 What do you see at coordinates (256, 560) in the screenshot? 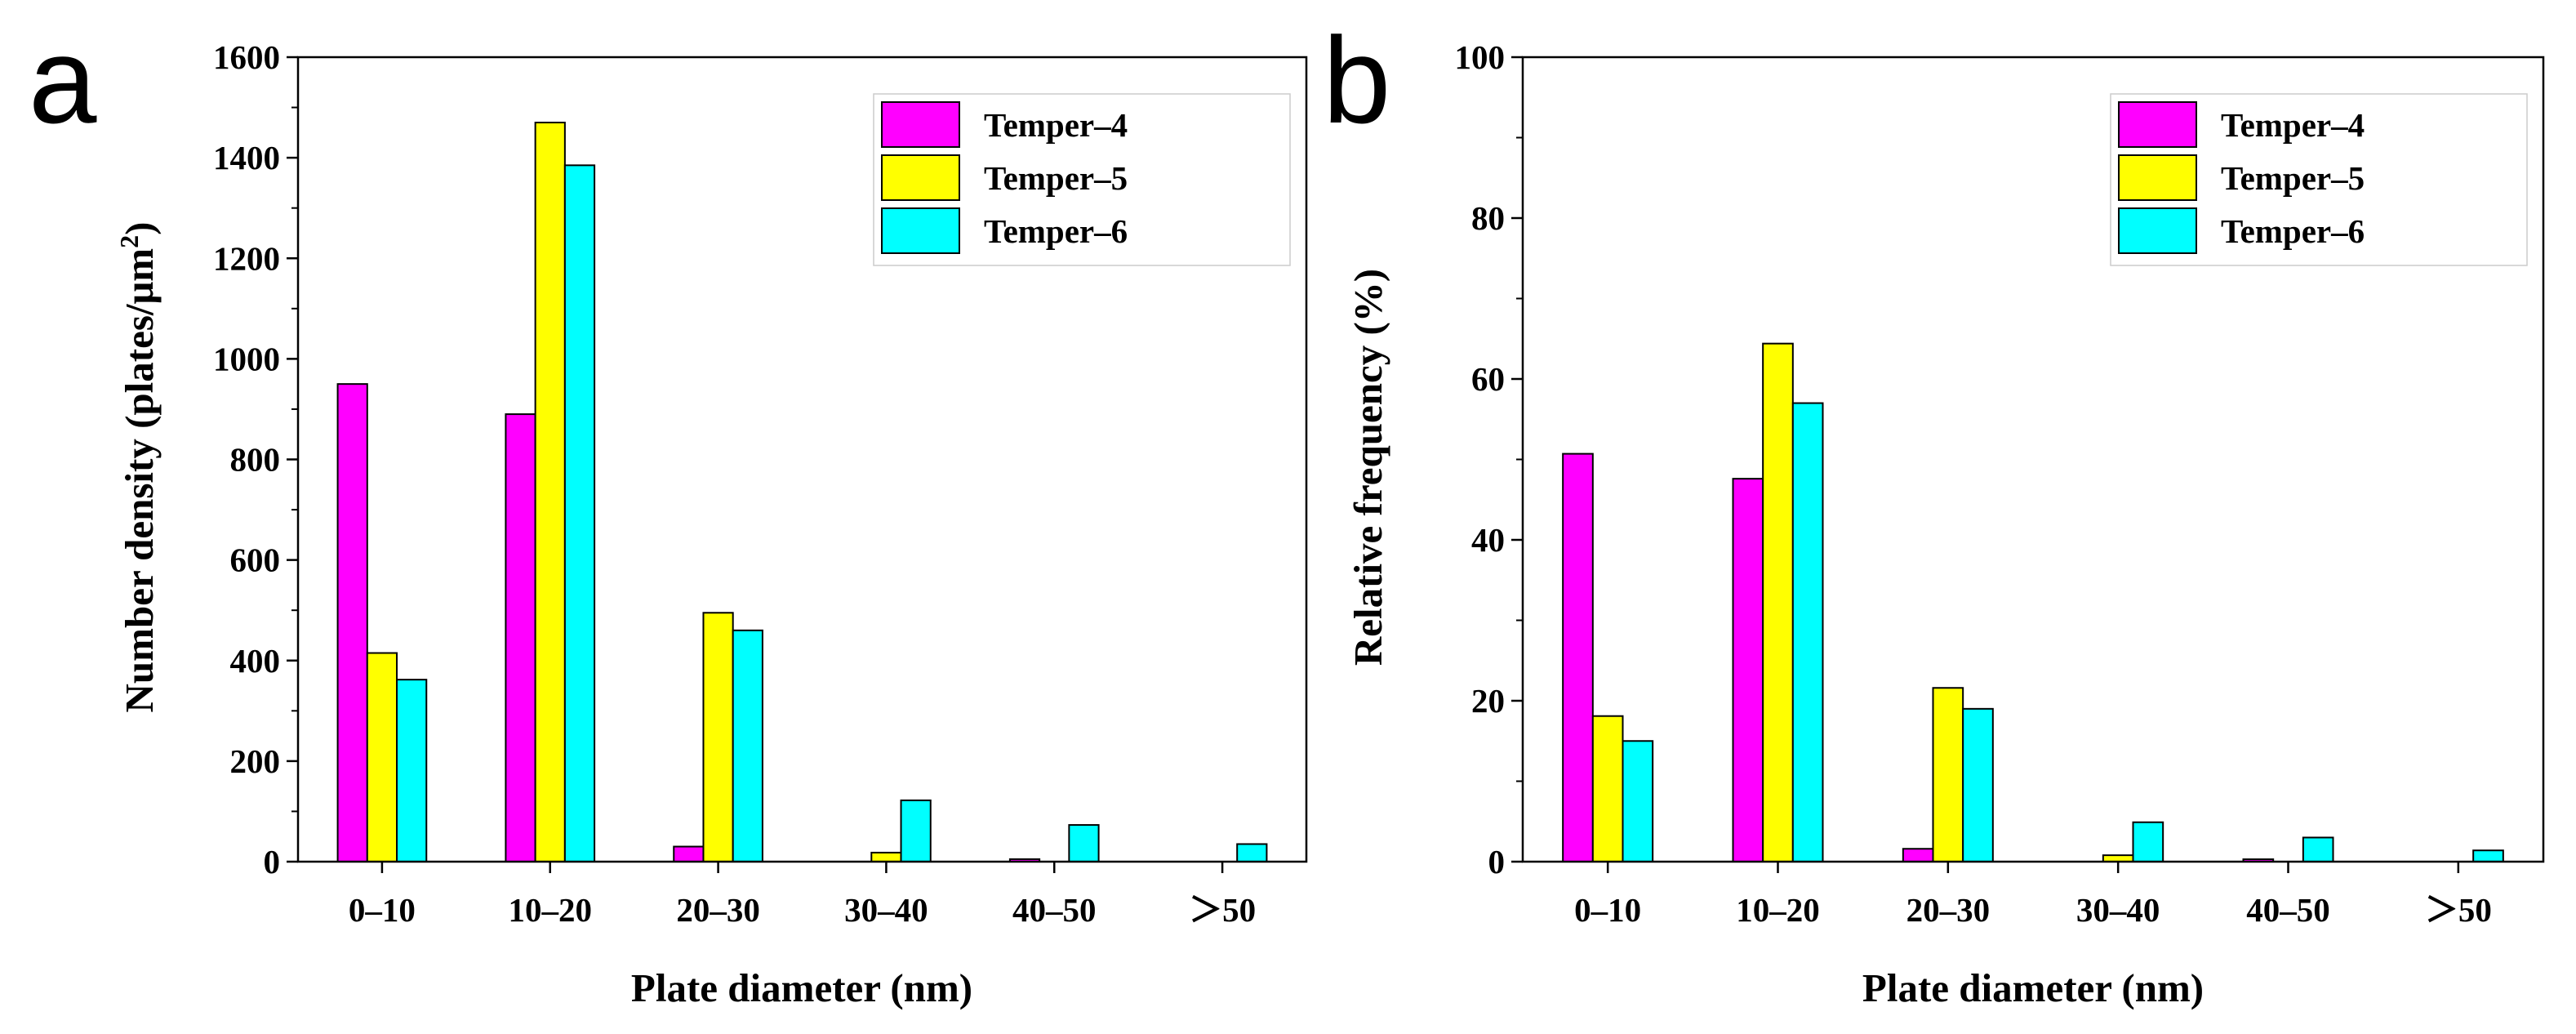
I see `y-tick-label-a-3: 600` at bounding box center [256, 560].